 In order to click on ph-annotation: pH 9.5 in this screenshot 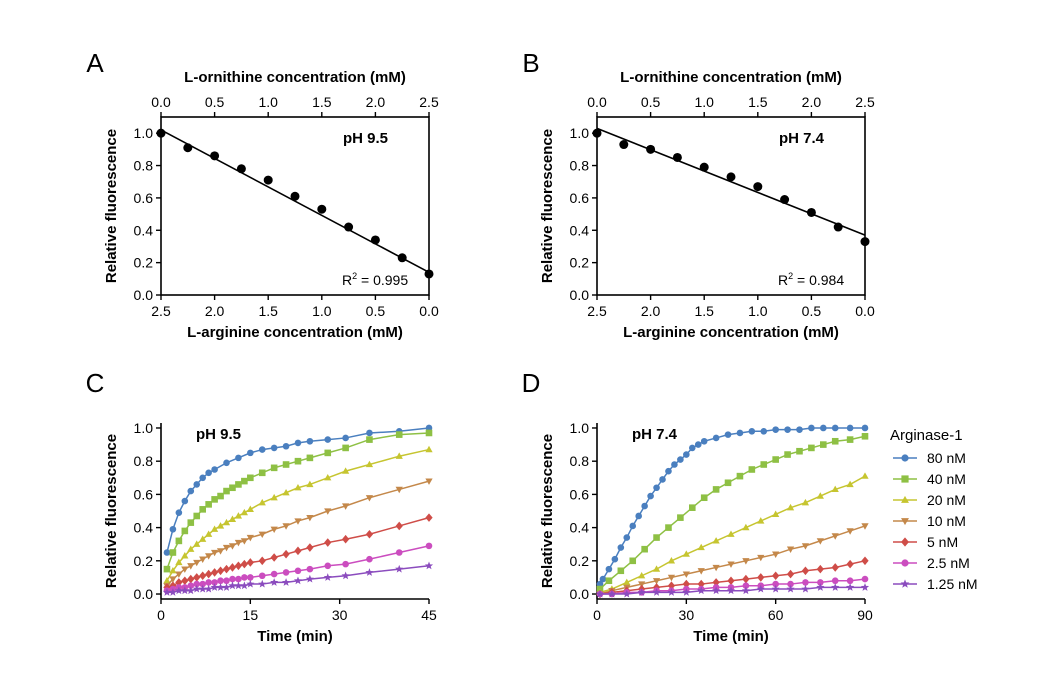, I will do `click(218, 434)`.